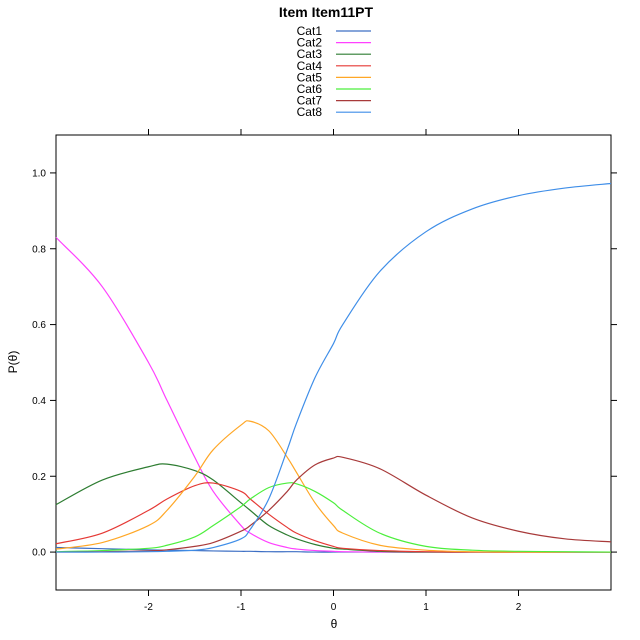 This screenshot has height=640, width=640. Describe the element at coordinates (241, 607) in the screenshot. I see `x-tick-label: -1` at that location.